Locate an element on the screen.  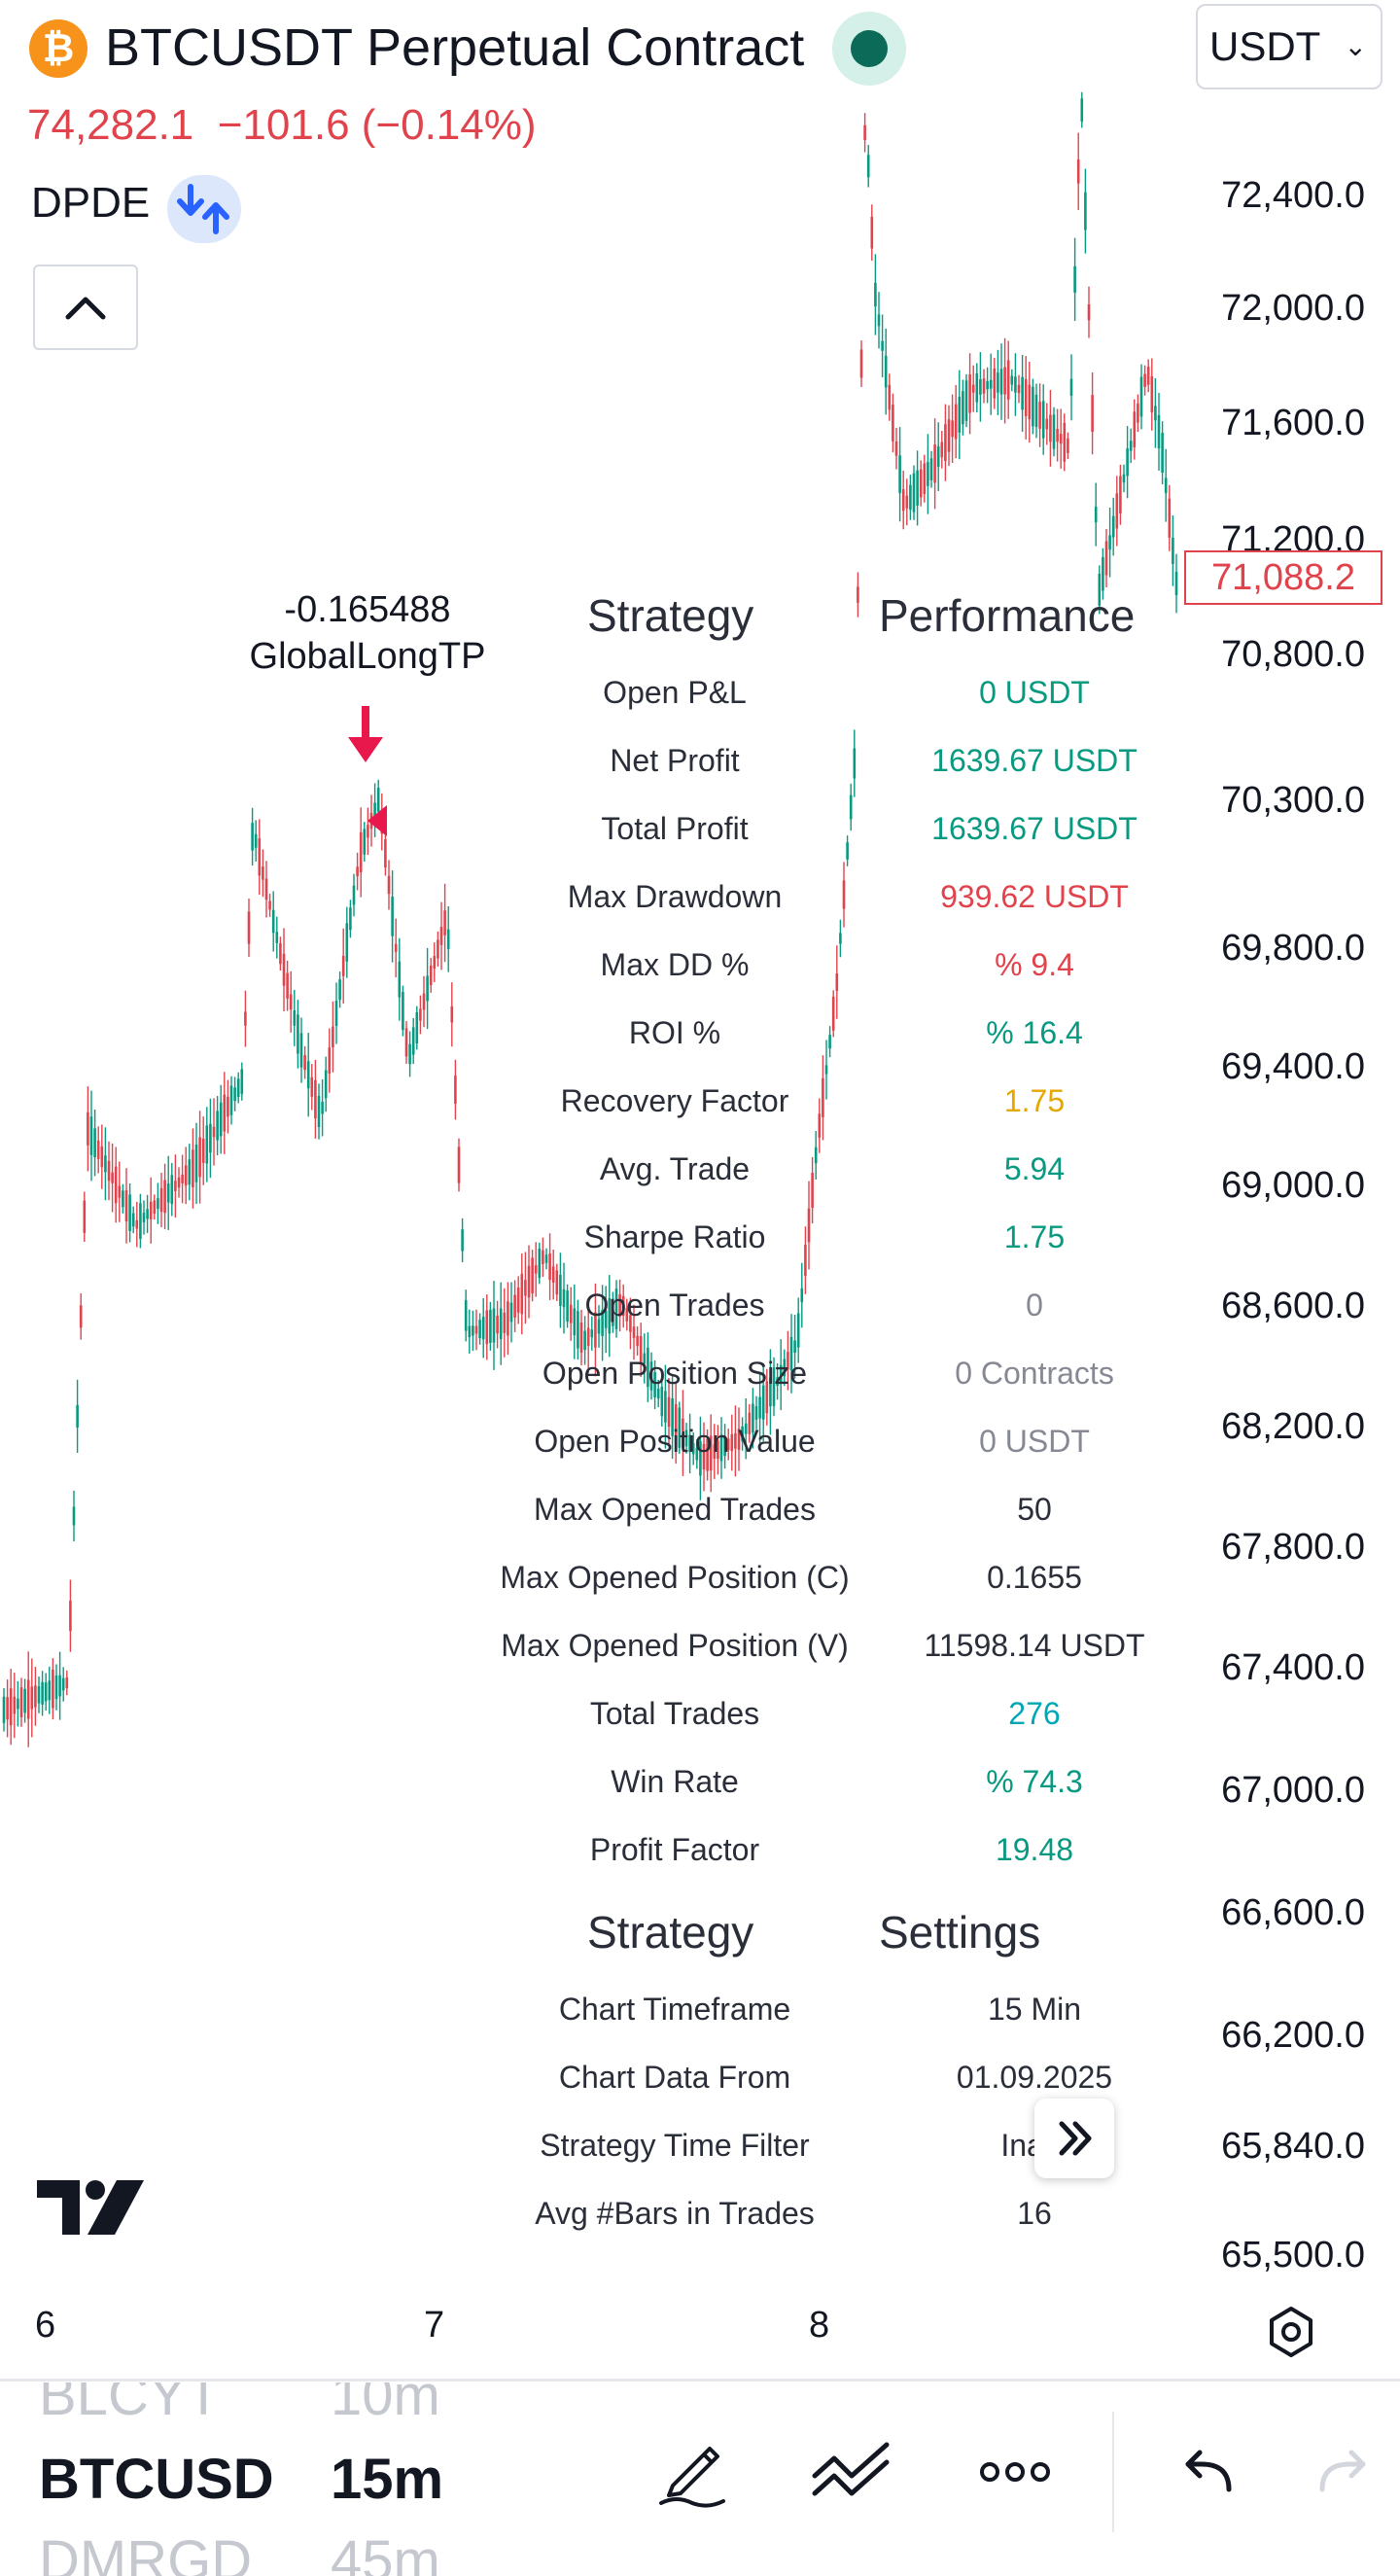
symbol-option: BLCYT is located at coordinates (130, 2404).